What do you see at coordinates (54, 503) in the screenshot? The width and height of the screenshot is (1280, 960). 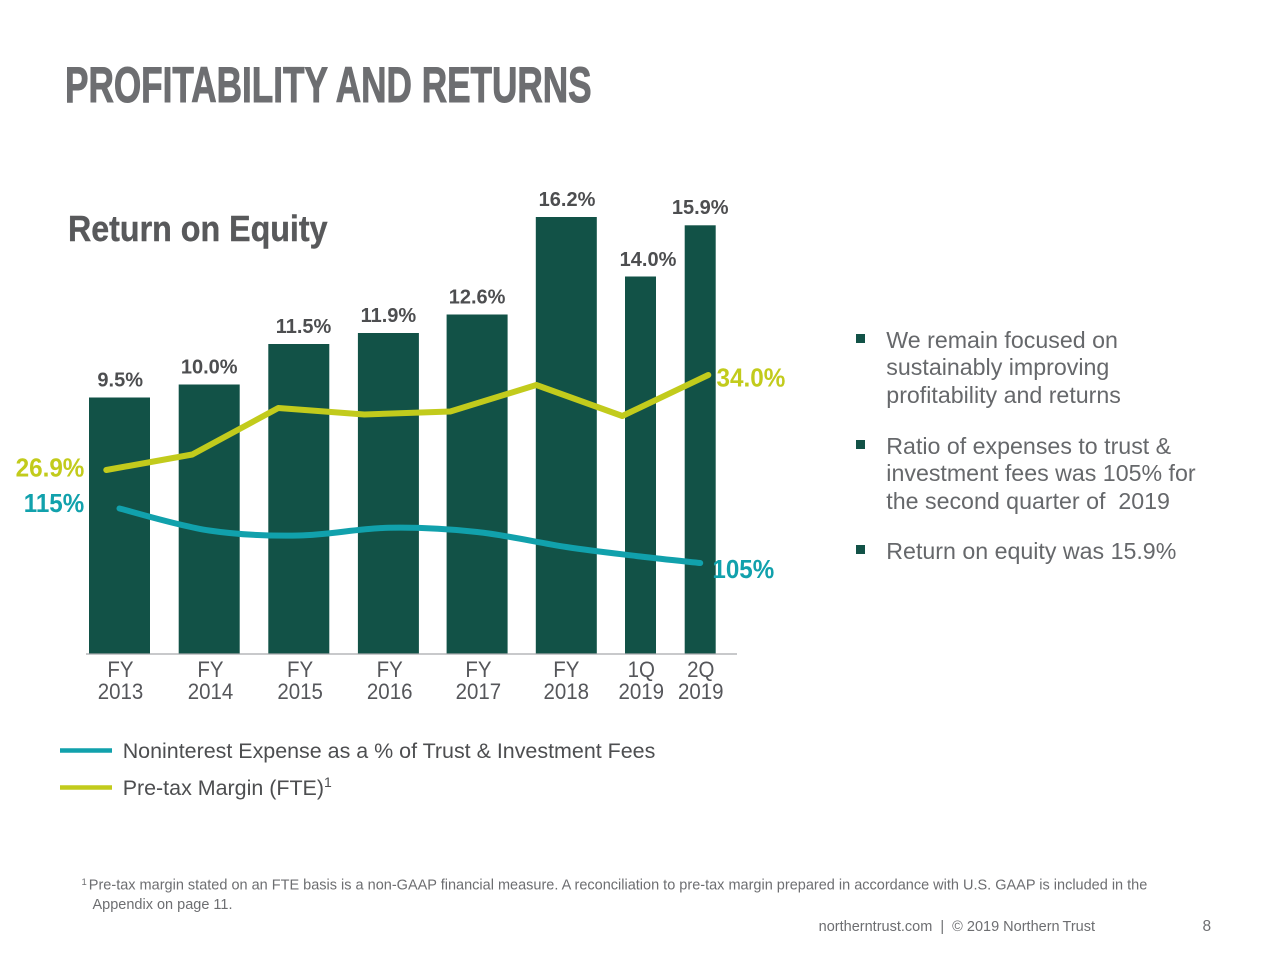 I see `svg-text: 115%` at bounding box center [54, 503].